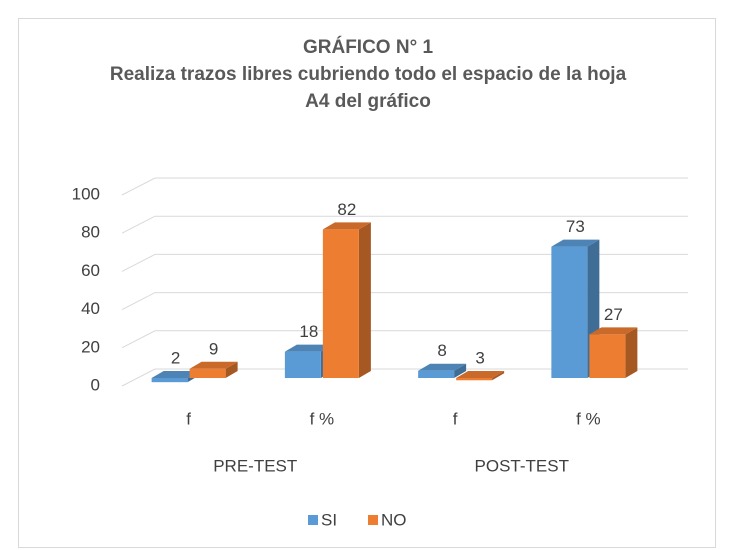 This screenshot has width=736, height=550. Describe the element at coordinates (575, 226) in the screenshot. I see `data-label: 73` at that location.